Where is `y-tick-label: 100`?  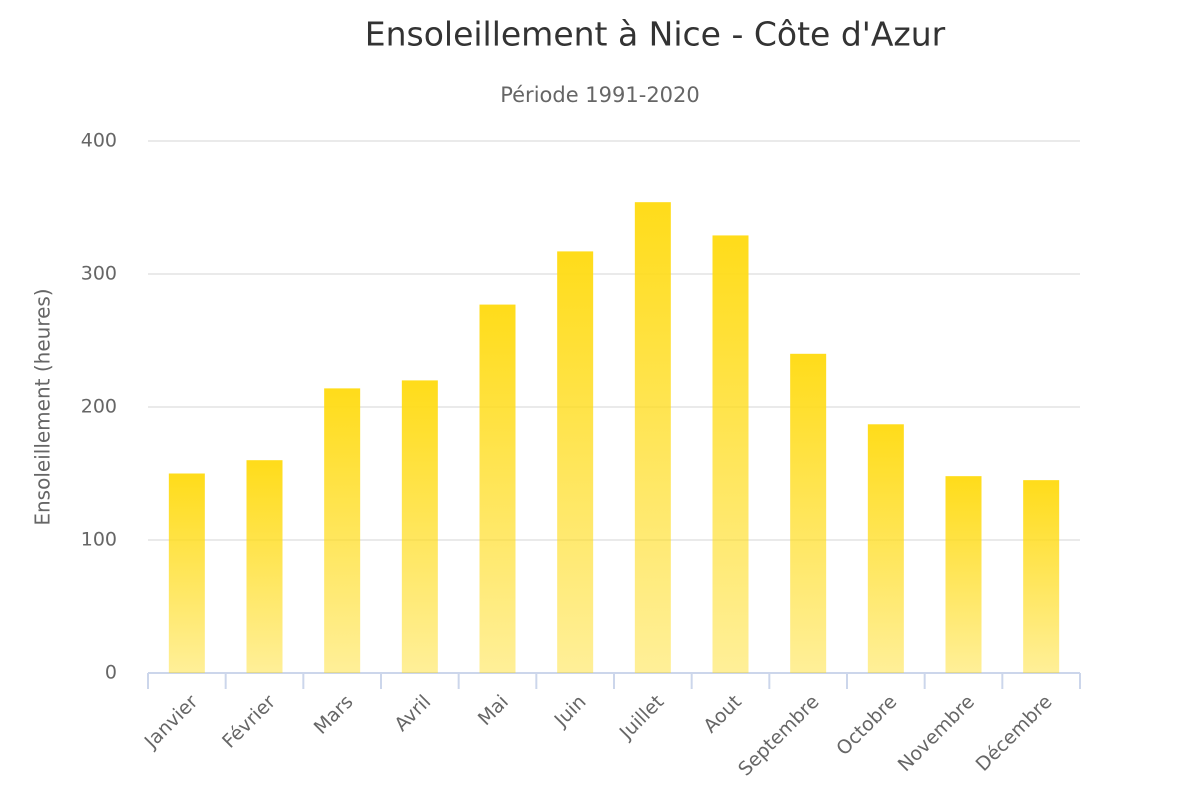
y-tick-label: 100 is located at coordinates (99, 540).